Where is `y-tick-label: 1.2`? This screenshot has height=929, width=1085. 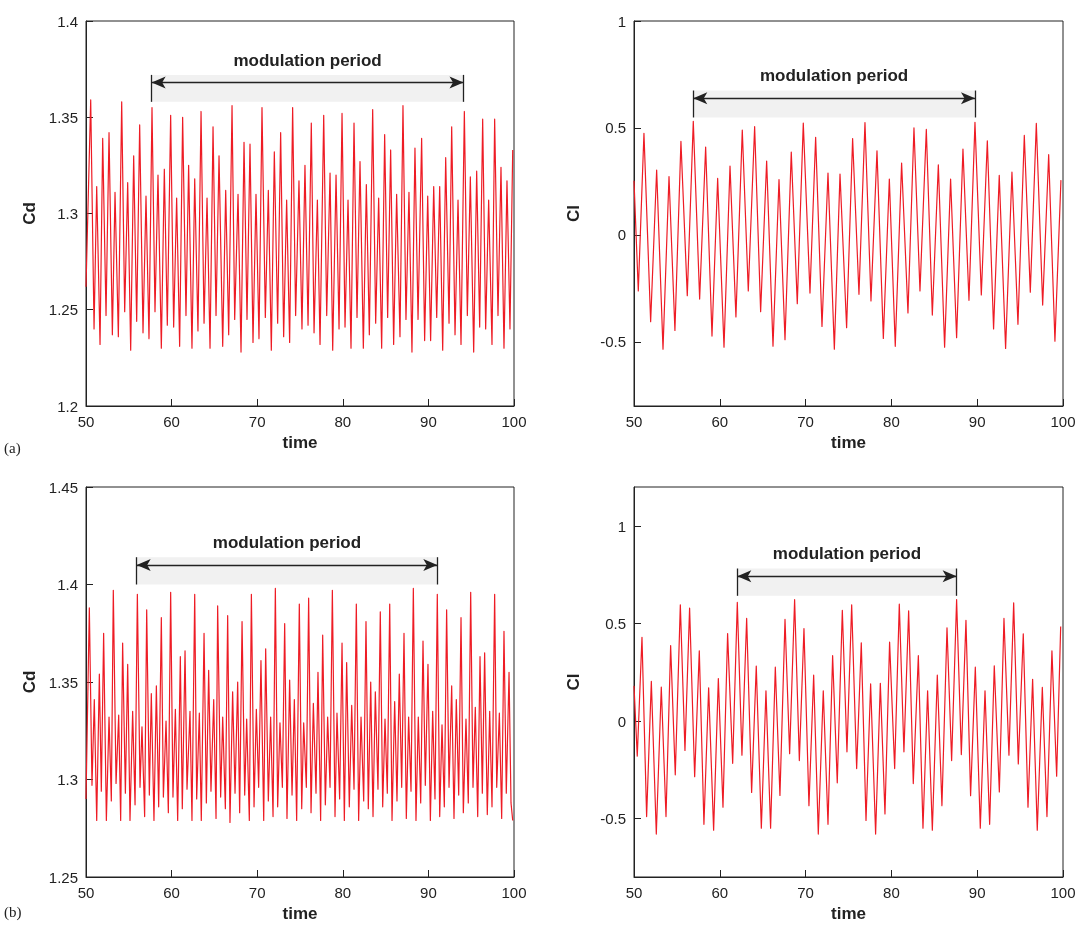
y-tick-label: 1.2 is located at coordinates (67, 406).